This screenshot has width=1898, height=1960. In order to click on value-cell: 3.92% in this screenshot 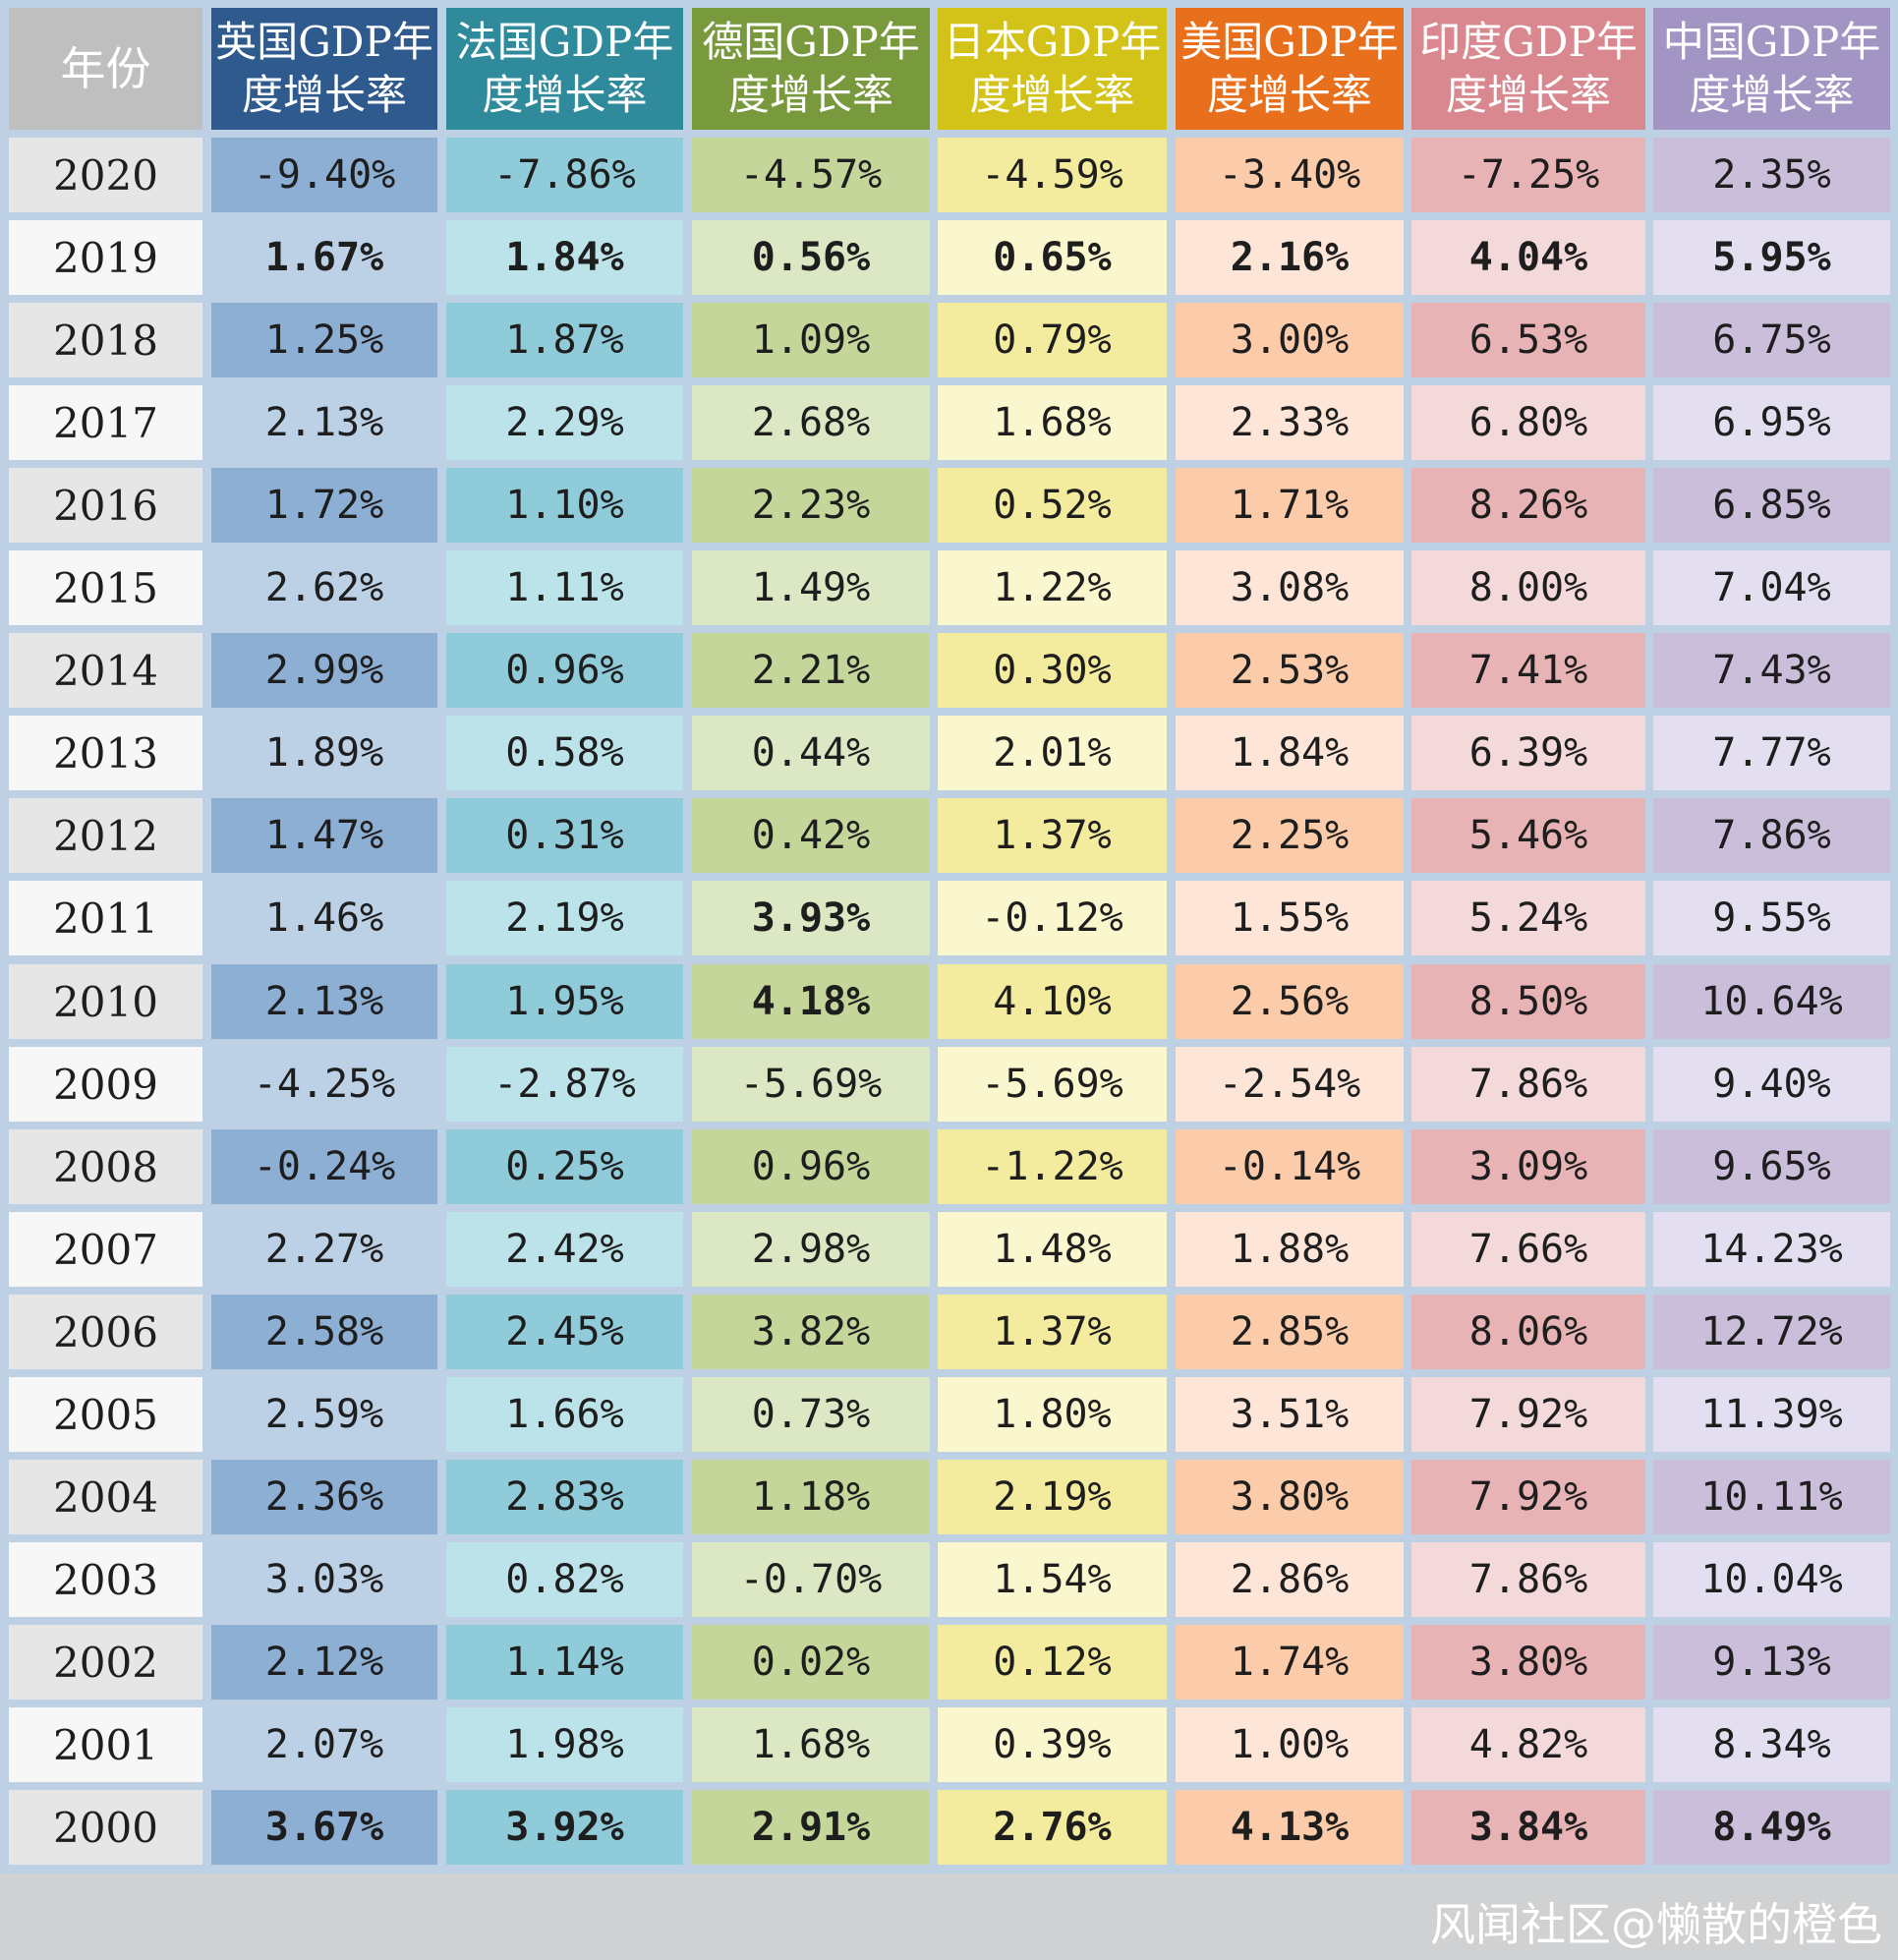, I will do `click(564, 1828)`.